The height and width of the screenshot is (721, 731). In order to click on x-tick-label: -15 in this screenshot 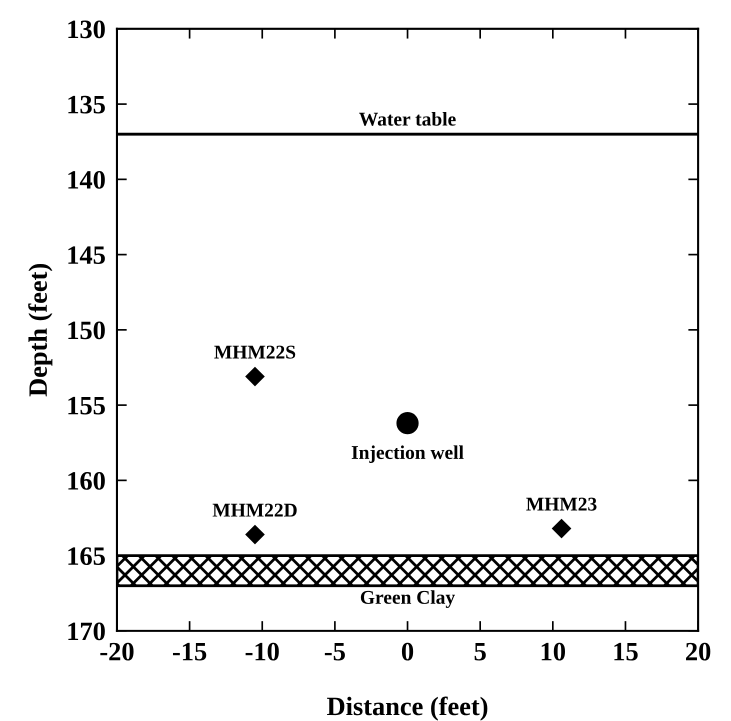, I will do `click(189, 651)`.